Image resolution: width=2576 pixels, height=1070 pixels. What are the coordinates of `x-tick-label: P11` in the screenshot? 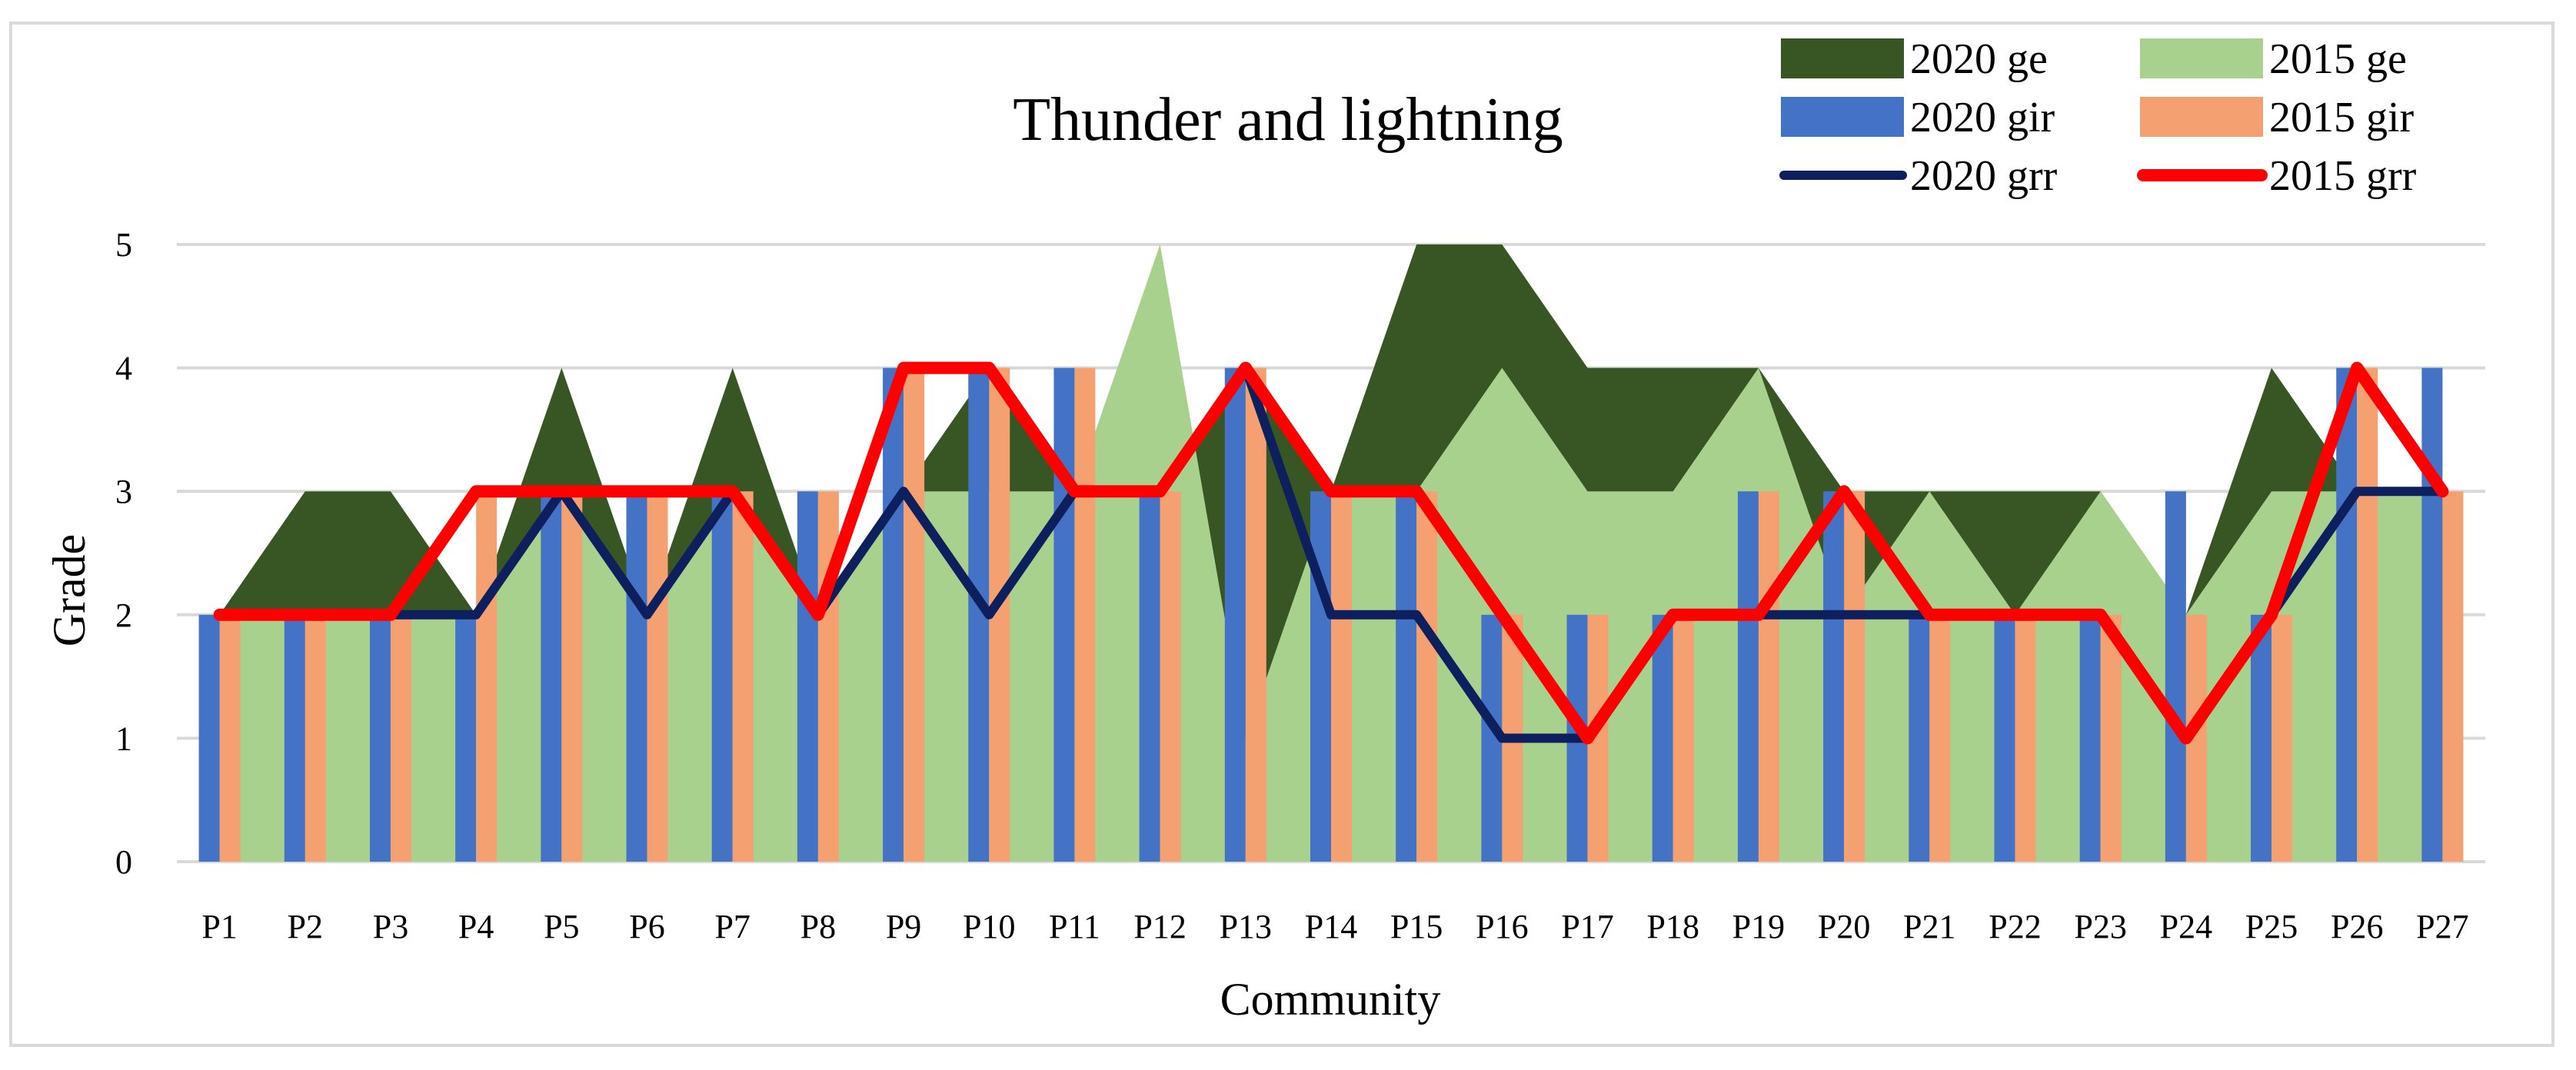 It's located at (1074, 926).